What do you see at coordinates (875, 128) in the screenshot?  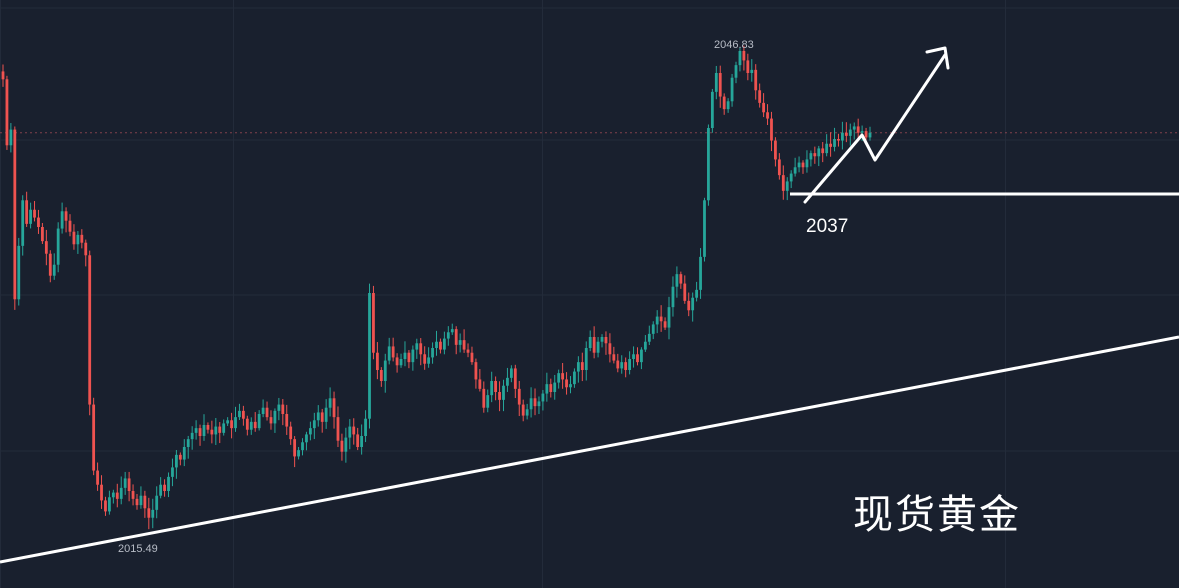 I see `projection-arrow-path` at bounding box center [875, 128].